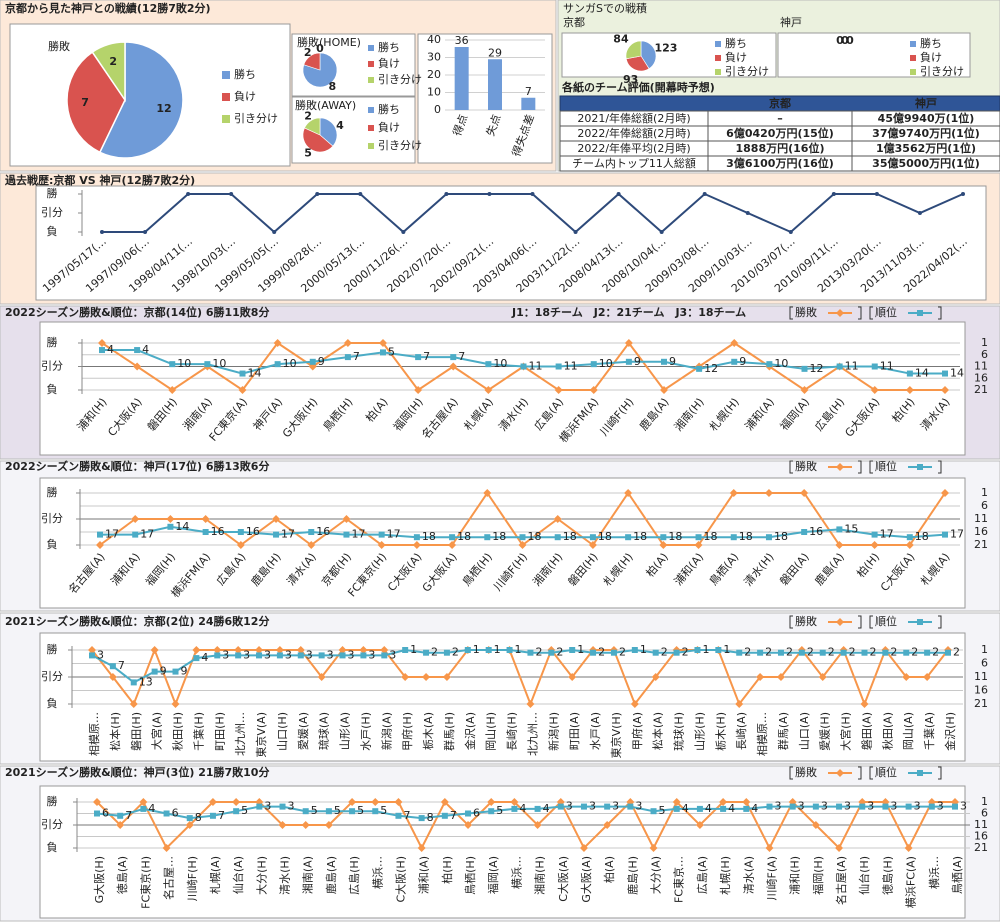 This screenshot has width=1000, height=922. Describe the element at coordinates (984, 505) in the screenshot. I see `y2-tick-label: 6` at that location.